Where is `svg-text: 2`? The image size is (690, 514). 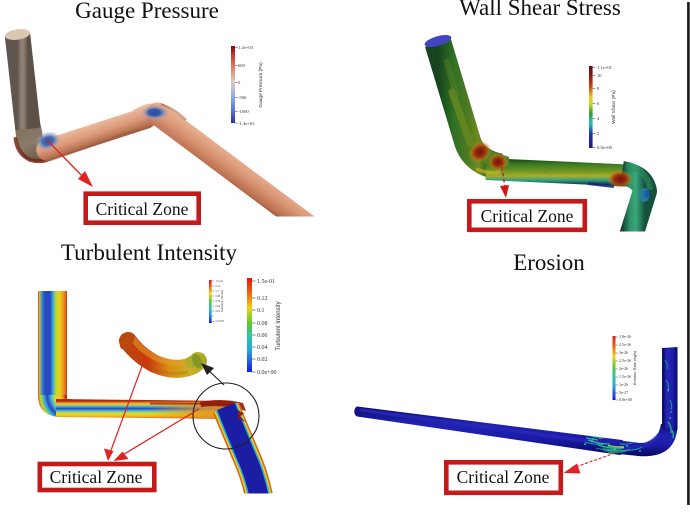
svg-text: 2 is located at coordinates (598, 133).